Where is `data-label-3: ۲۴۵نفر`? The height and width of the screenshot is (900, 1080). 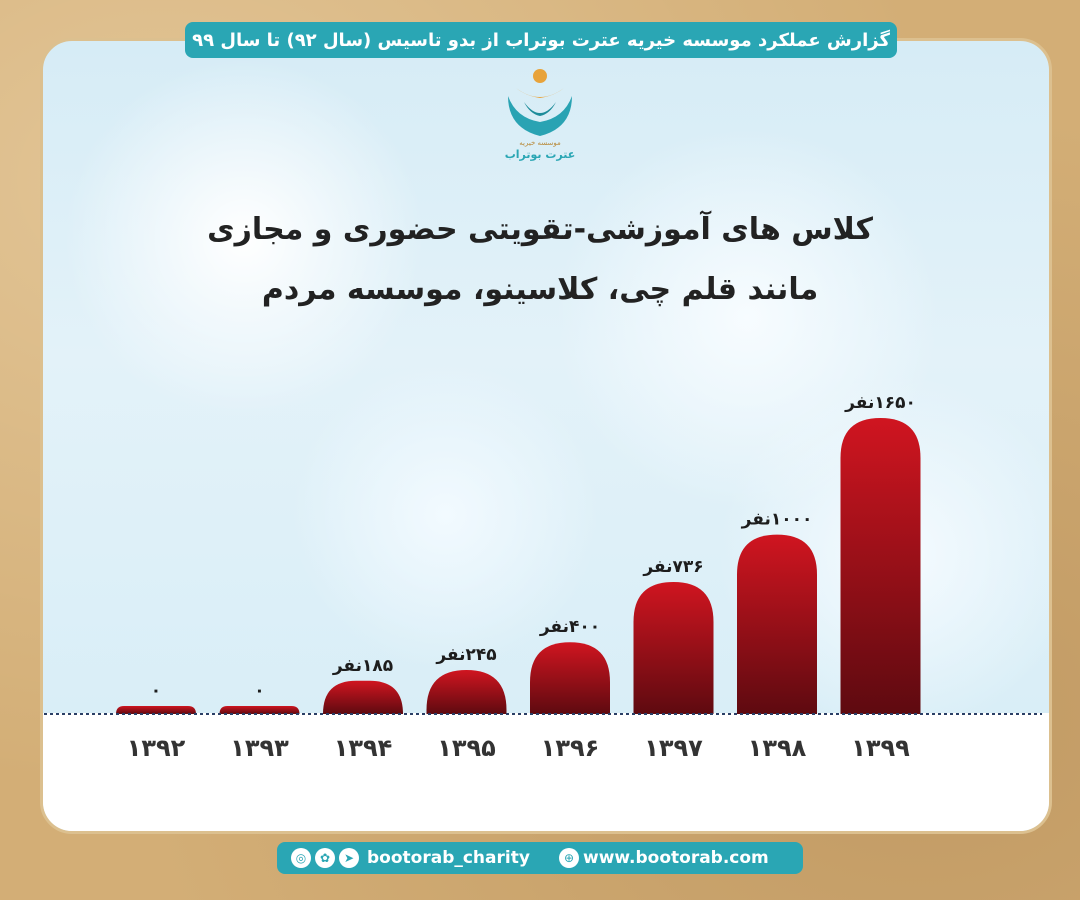 data-label-3: ۲۴۵نفر is located at coordinates (465, 655).